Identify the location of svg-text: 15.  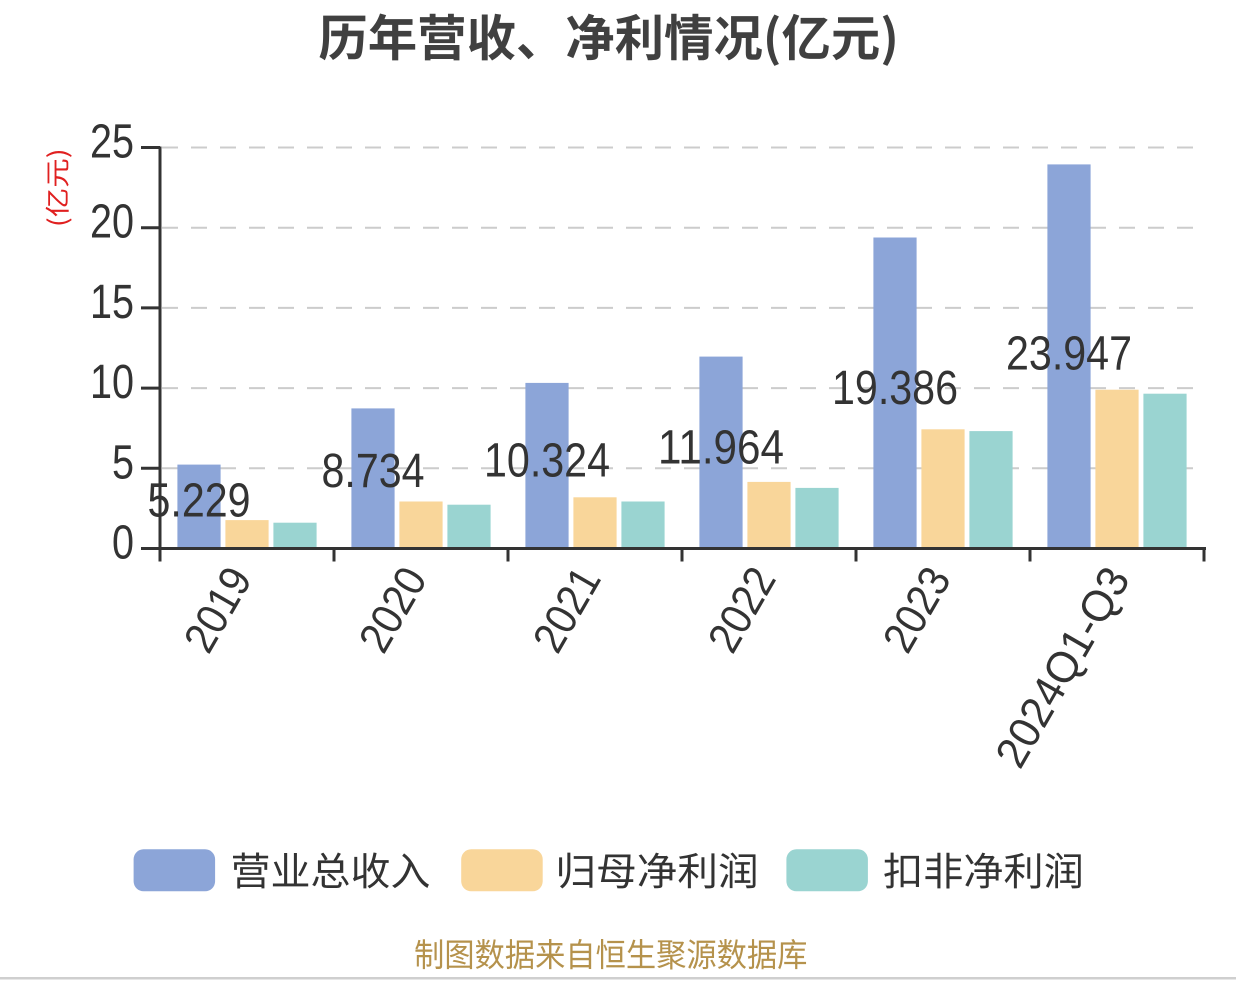
(112, 302).